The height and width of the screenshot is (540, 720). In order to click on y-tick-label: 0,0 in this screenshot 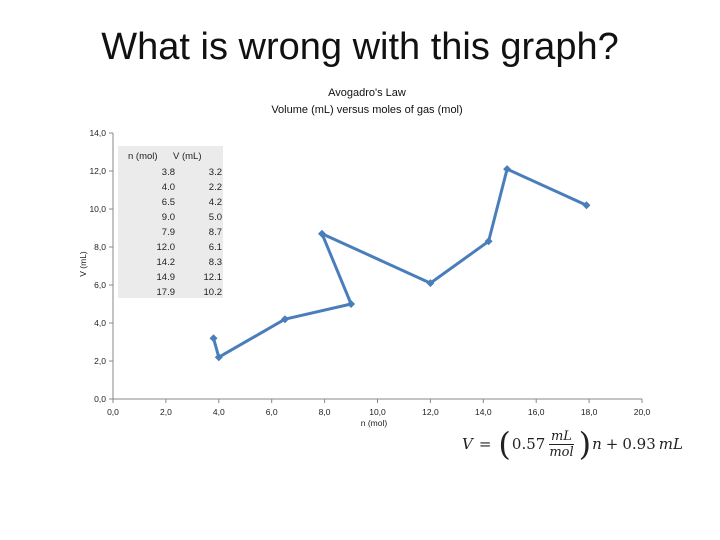, I will do `click(100, 399)`.